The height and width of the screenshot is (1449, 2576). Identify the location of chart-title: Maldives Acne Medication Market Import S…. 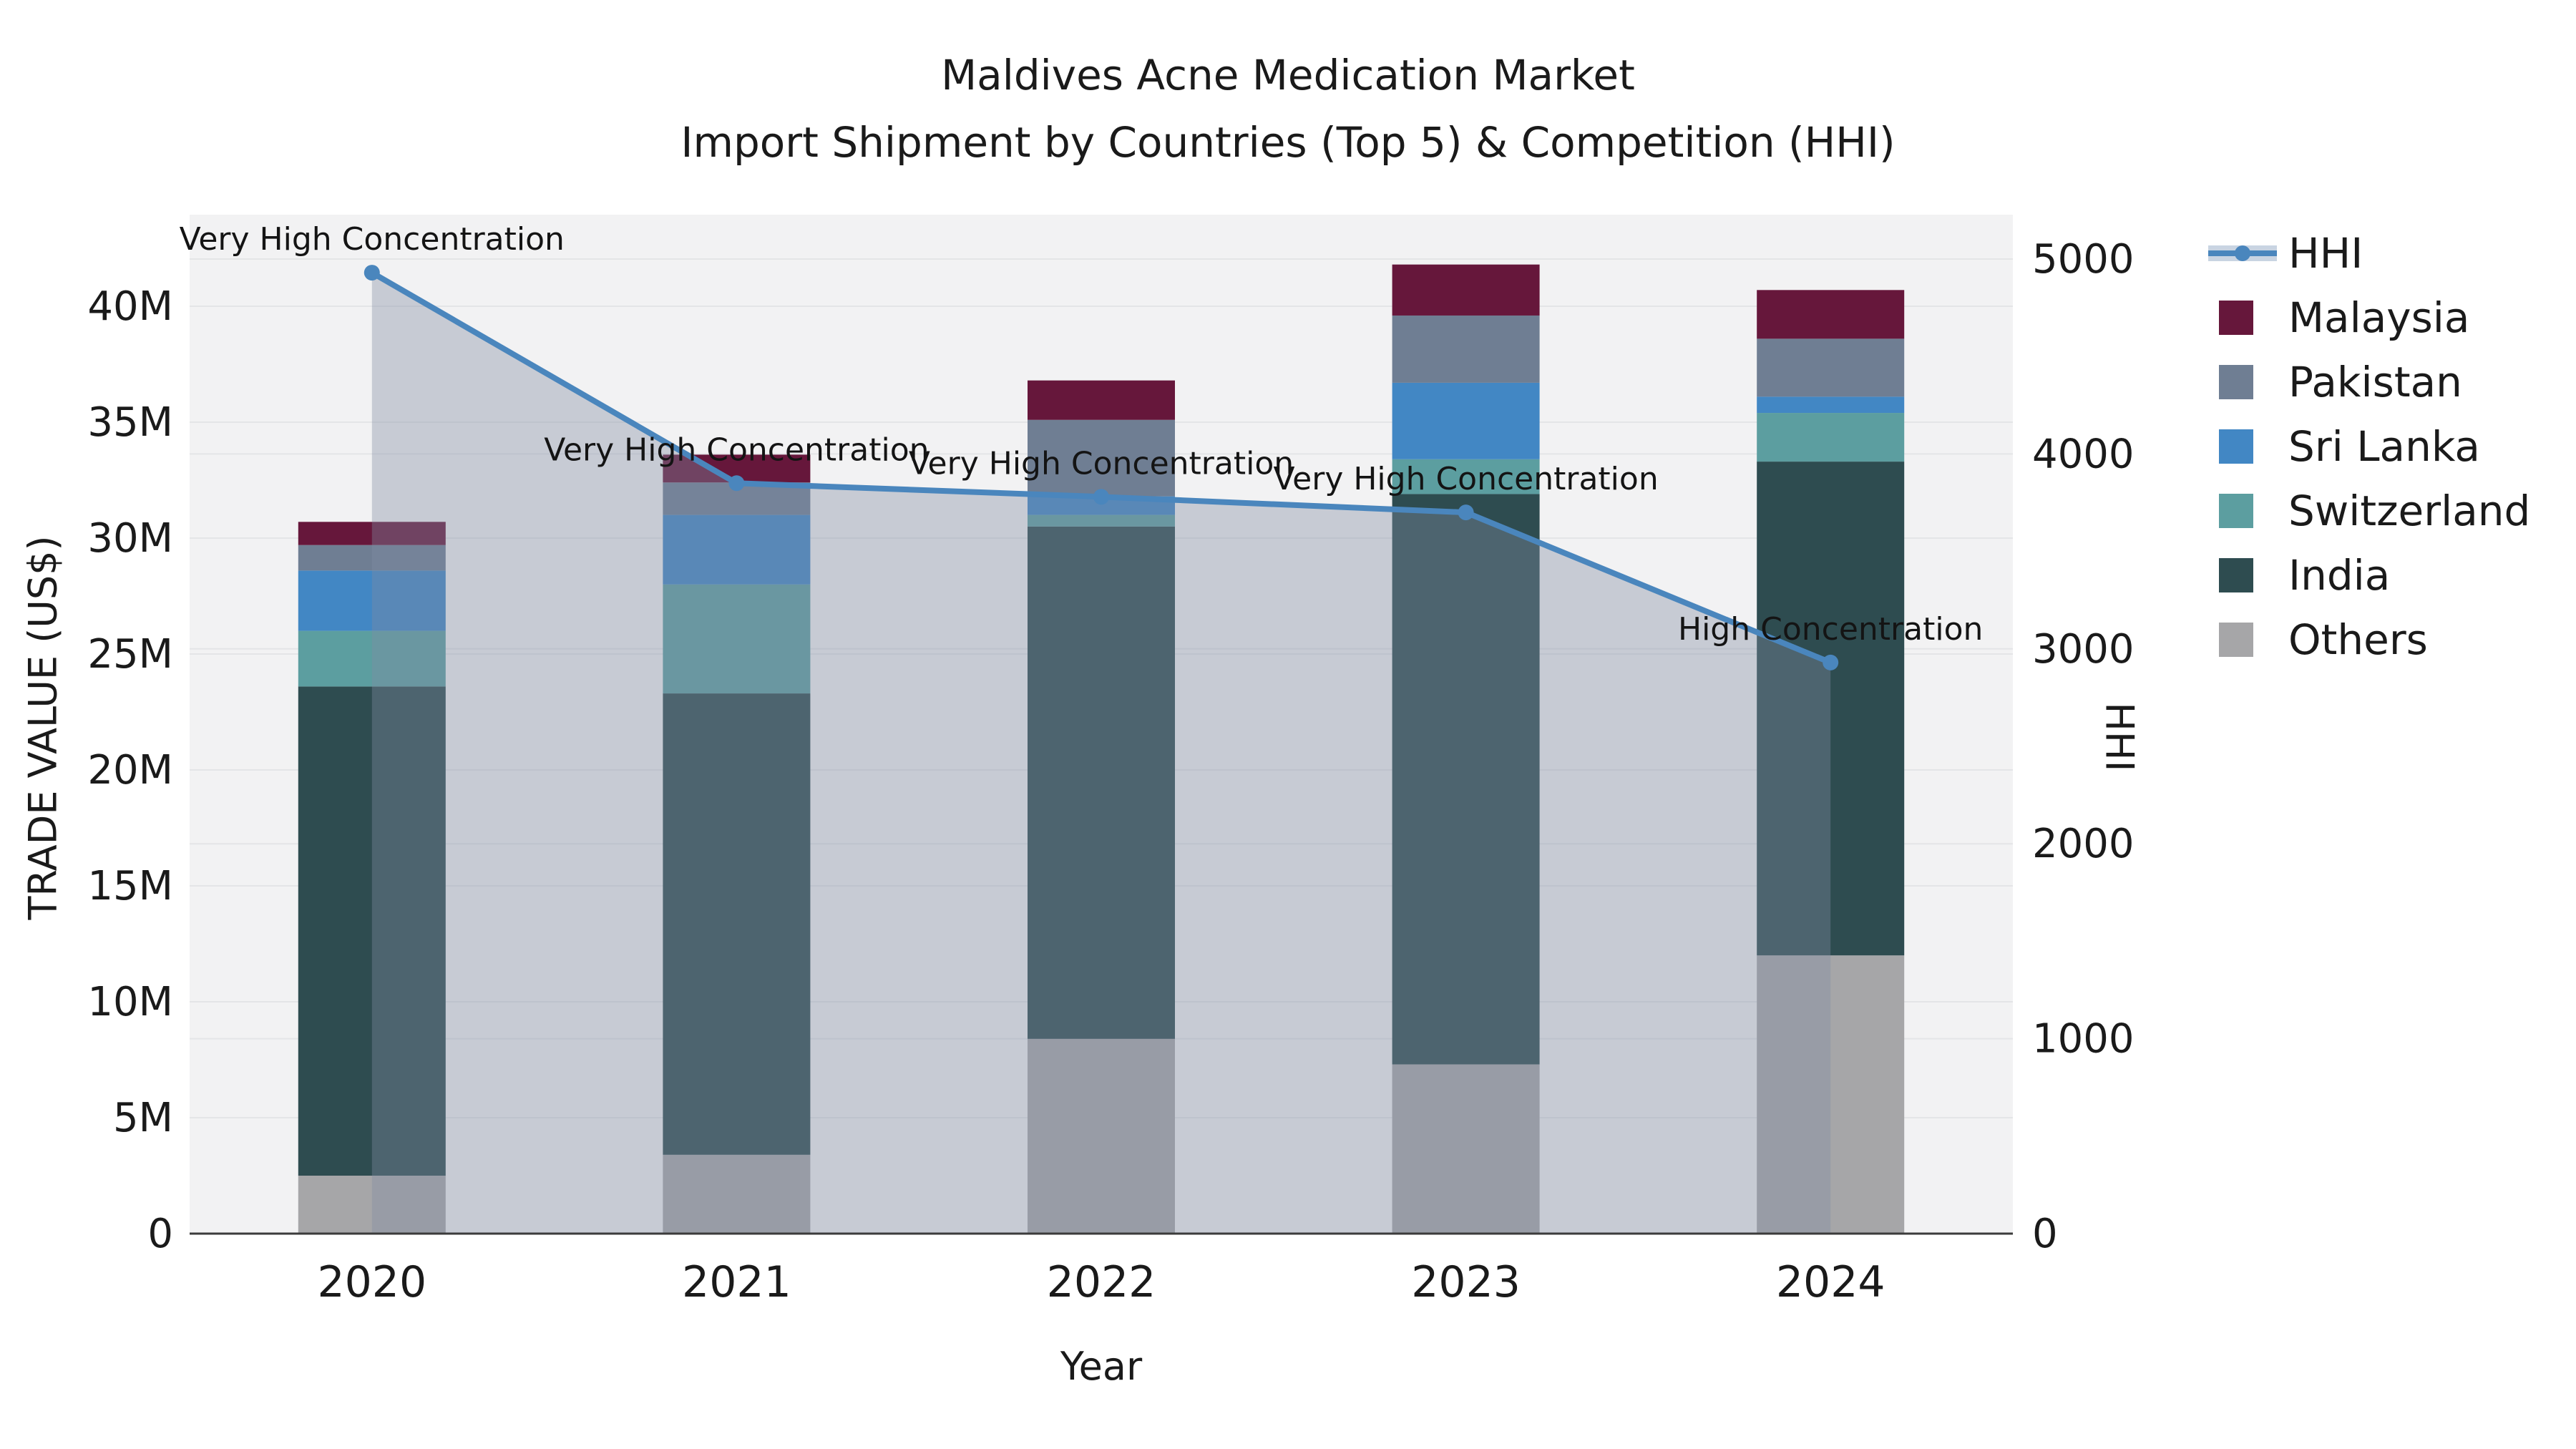
(1288, 109).